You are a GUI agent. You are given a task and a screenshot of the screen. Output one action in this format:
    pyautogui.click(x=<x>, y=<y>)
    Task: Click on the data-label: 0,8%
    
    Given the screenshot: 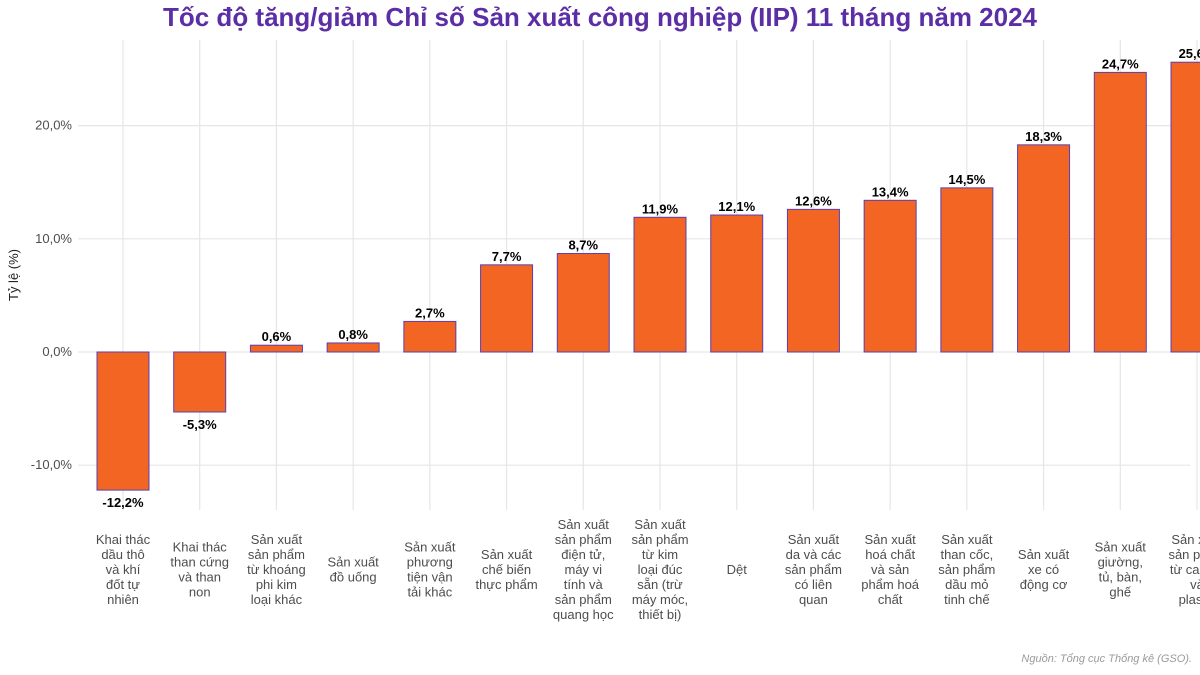 What is the action you would take?
    pyautogui.click(x=353, y=334)
    